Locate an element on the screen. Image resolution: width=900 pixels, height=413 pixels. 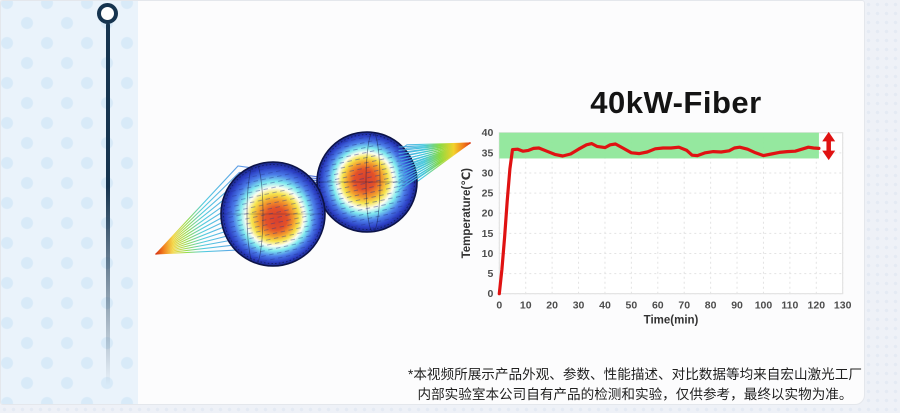
x-tick-label: 80 is located at coordinates (711, 306).